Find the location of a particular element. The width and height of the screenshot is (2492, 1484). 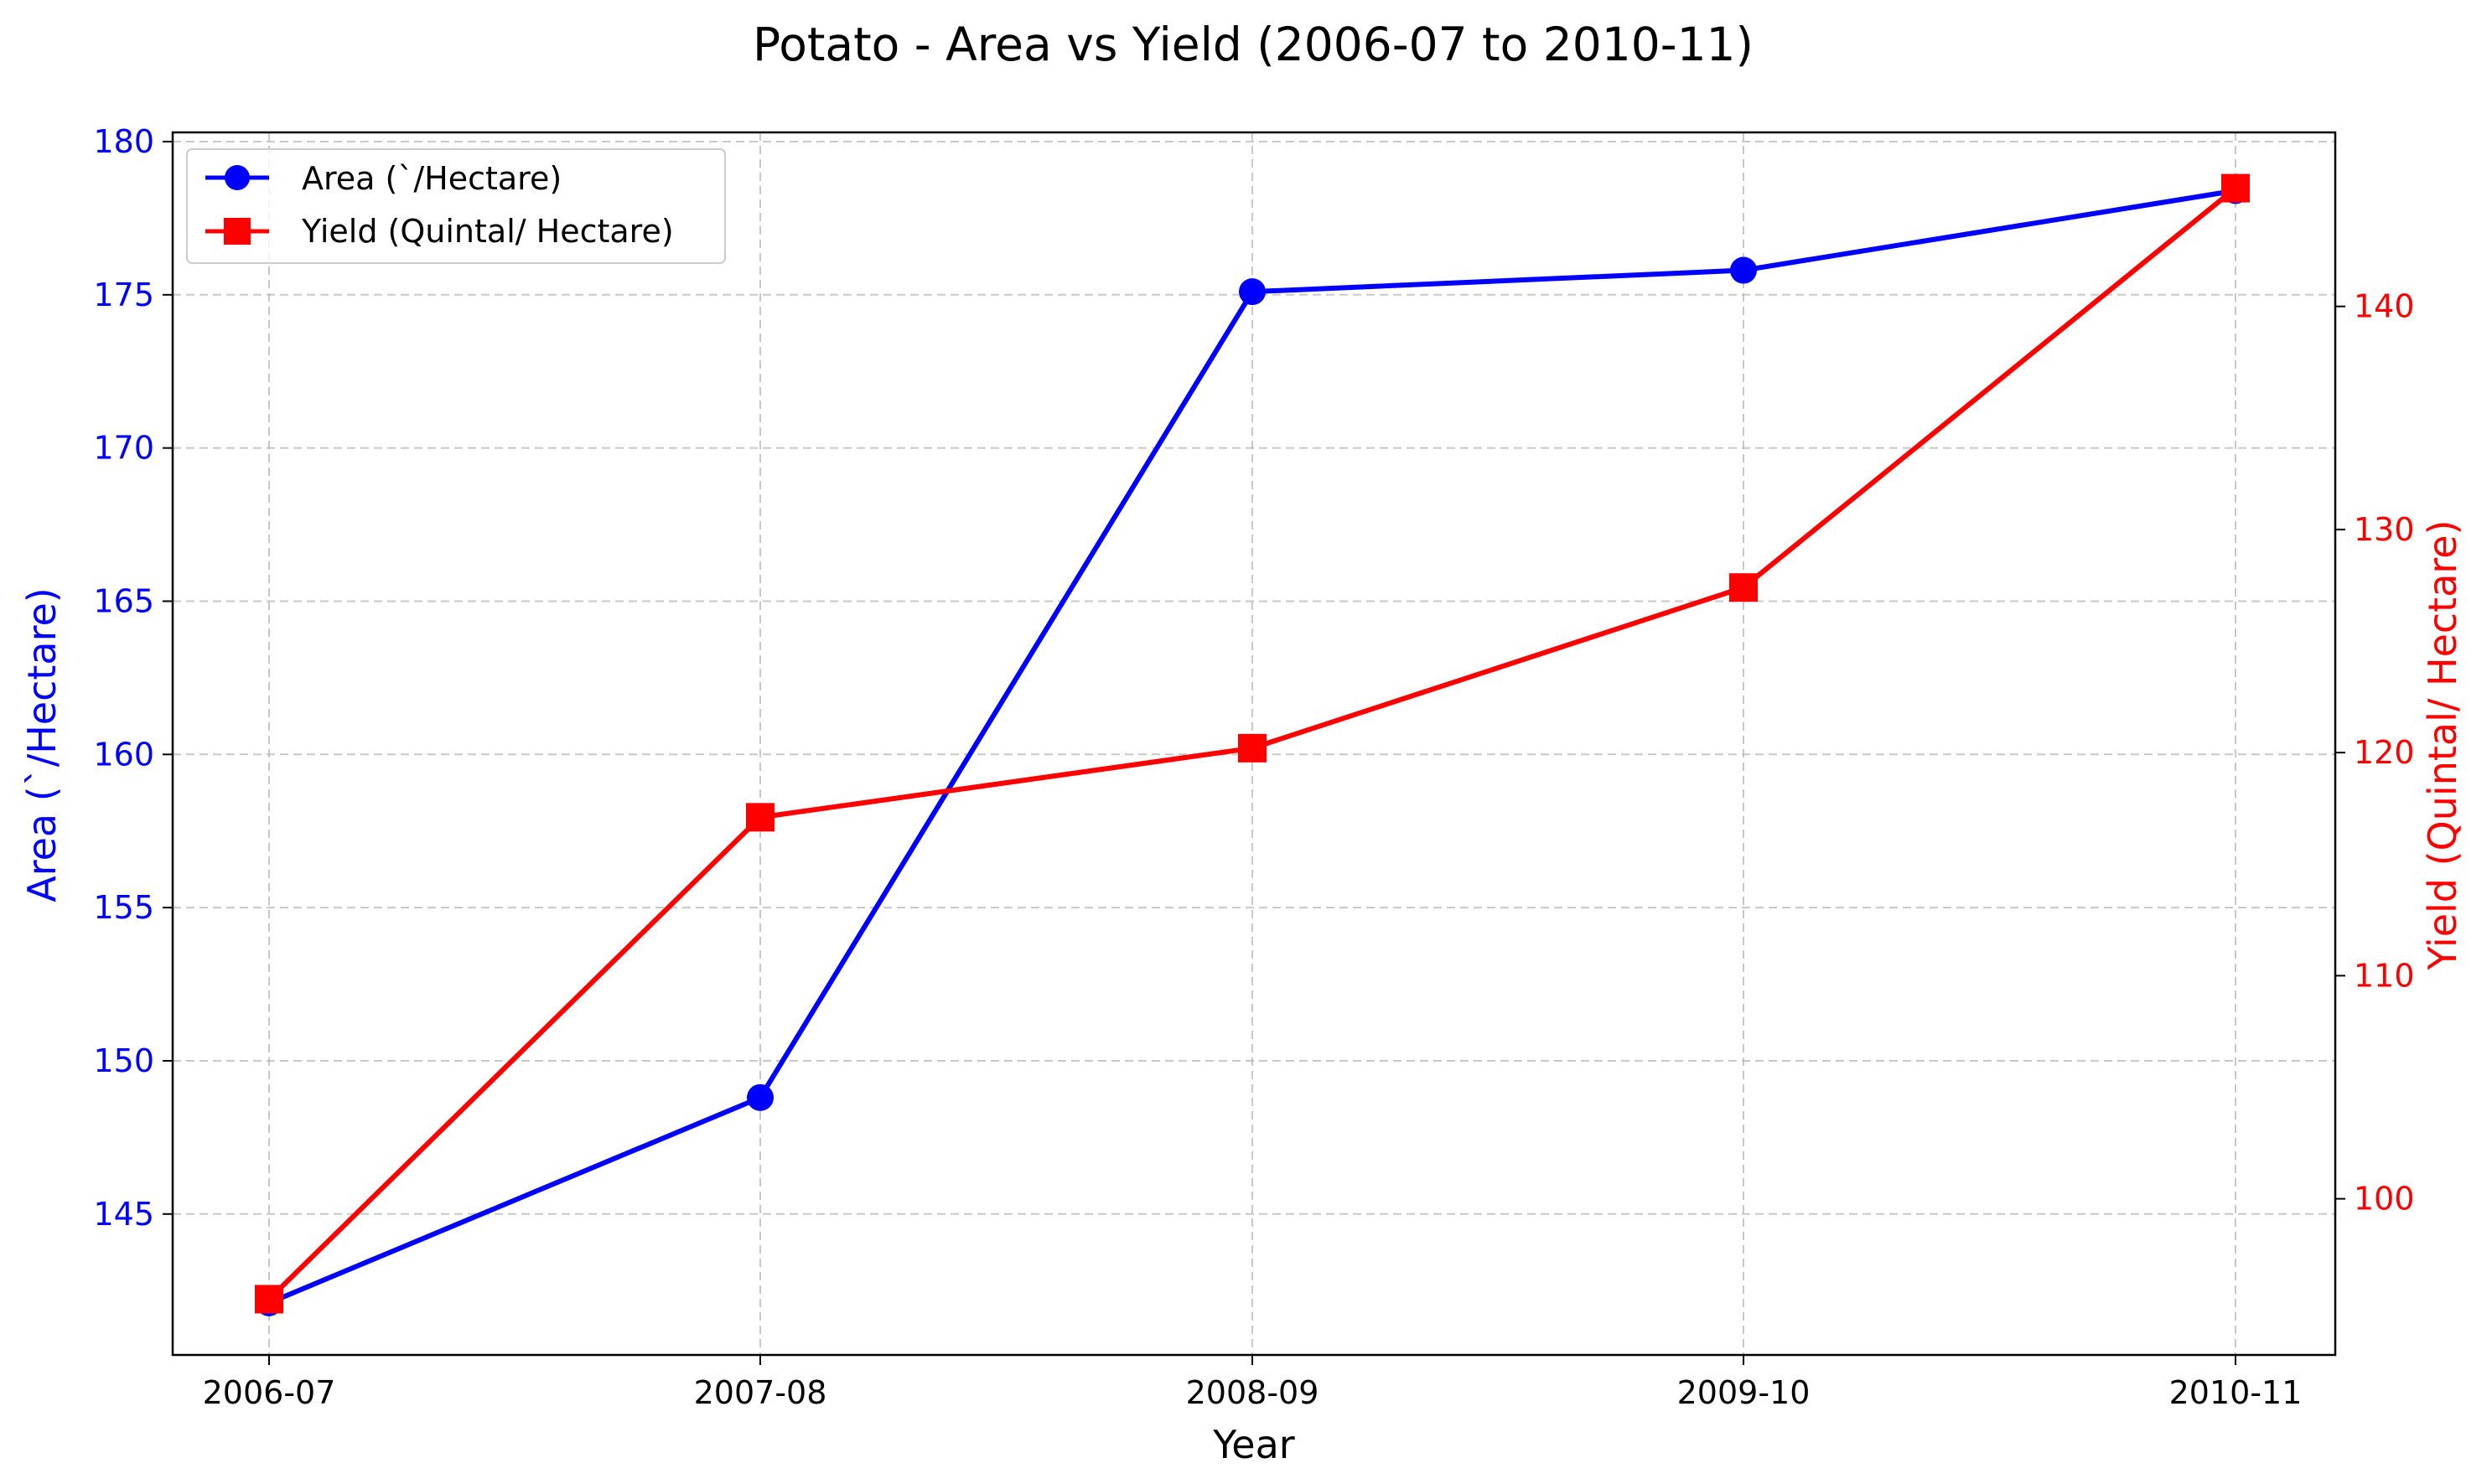

right-y-tick-label: 130 is located at coordinates (2384, 529).